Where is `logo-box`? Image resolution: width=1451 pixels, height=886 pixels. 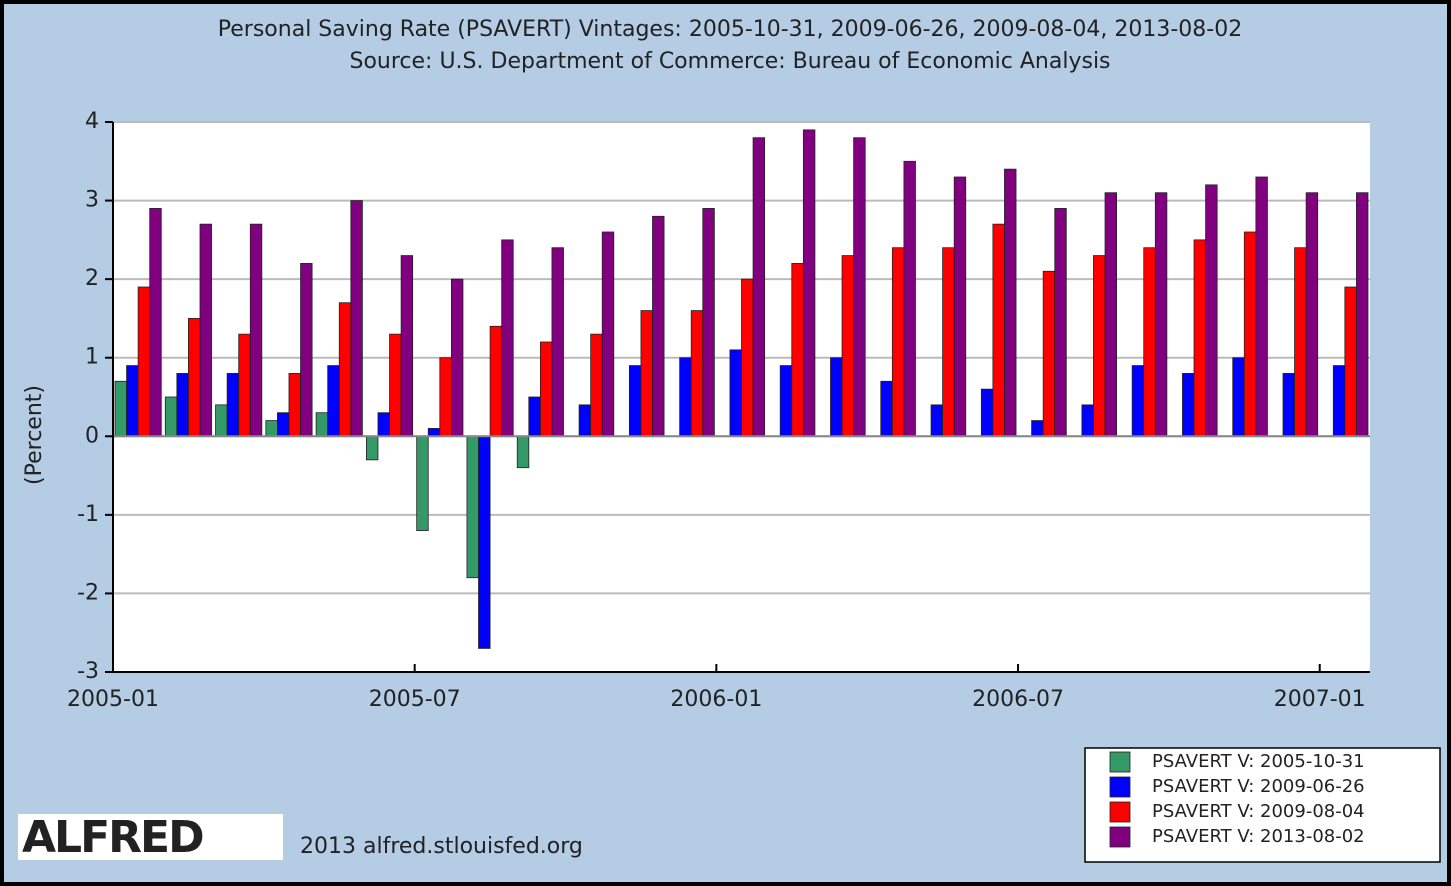 logo-box is located at coordinates (150, 837).